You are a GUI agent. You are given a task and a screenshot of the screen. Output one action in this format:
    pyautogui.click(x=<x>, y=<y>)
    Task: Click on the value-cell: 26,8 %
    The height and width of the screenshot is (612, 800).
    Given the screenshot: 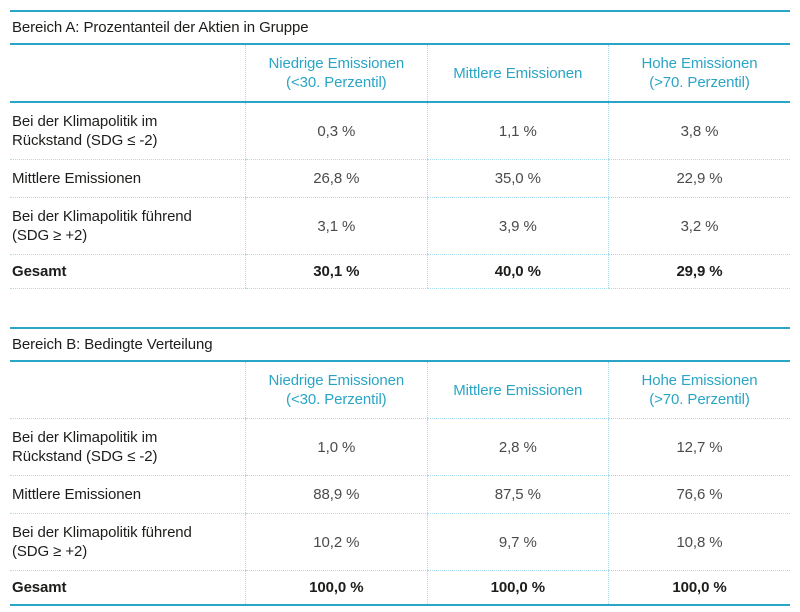 What is the action you would take?
    pyautogui.click(x=336, y=178)
    